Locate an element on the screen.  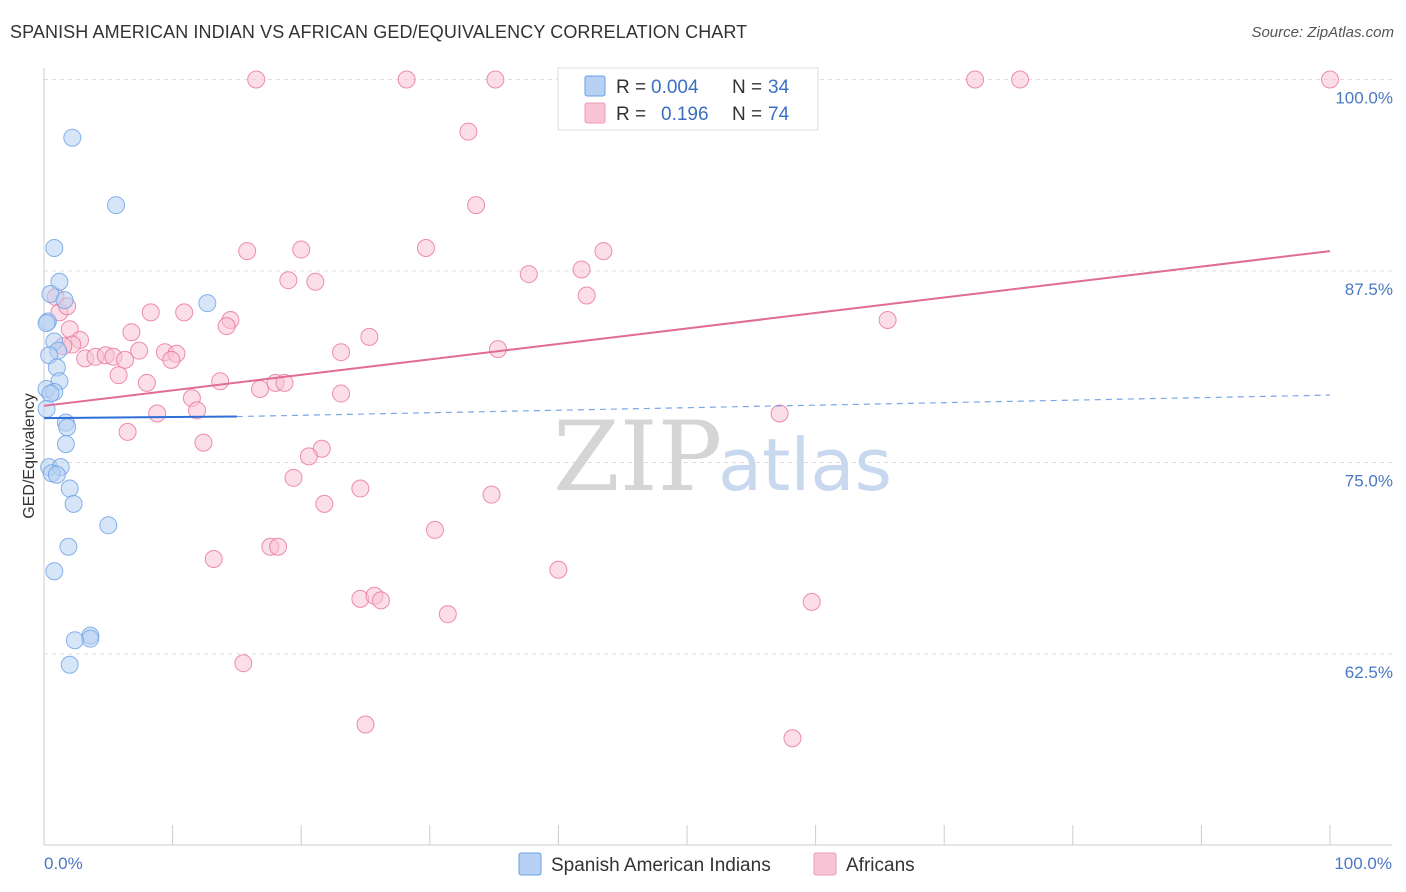
y-tick-label: 75.0% is located at coordinates (1369, 481).